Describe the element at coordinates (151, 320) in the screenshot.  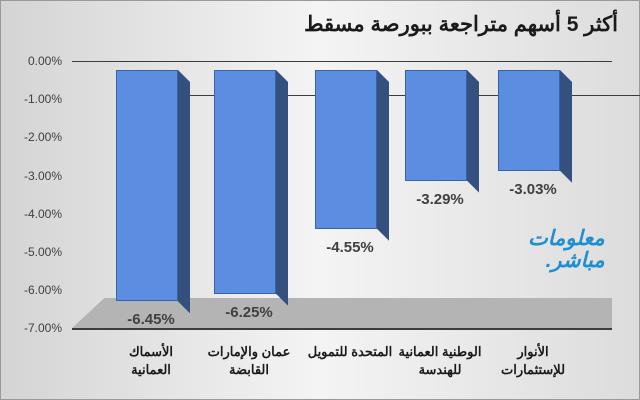
I see `data-label: -6.45%` at that location.